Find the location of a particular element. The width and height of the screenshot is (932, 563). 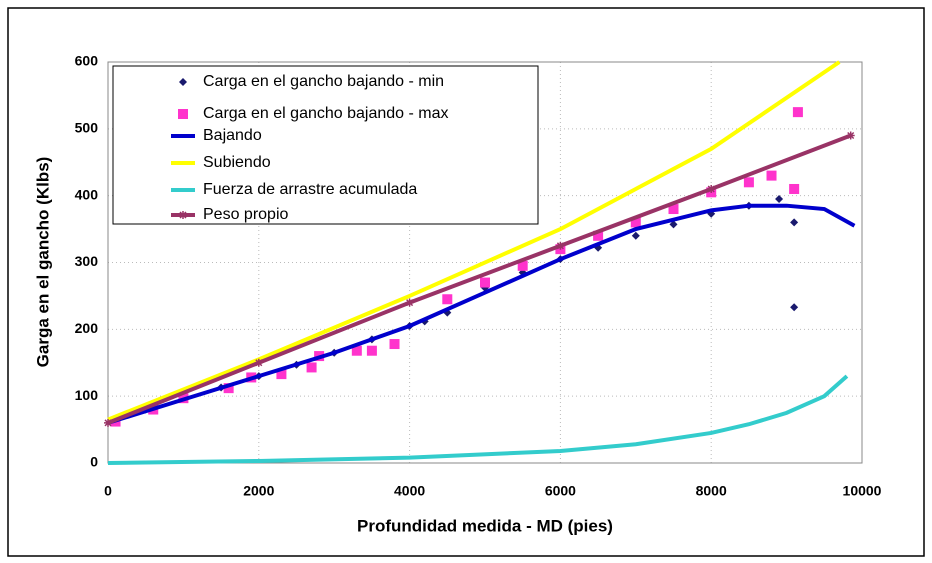

y-tick-label: 500 is located at coordinates (87, 128).